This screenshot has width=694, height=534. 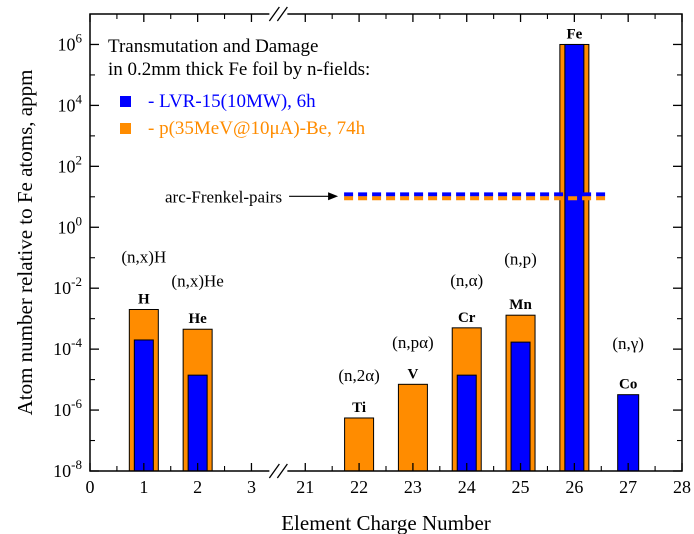 I want to click on reaction-label-3: (n,pα), so click(x=412, y=342).